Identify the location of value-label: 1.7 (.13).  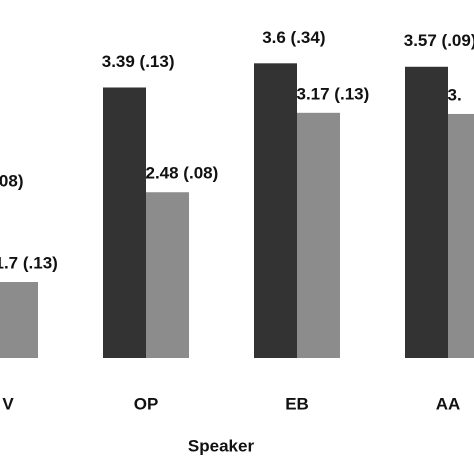
(29, 263).